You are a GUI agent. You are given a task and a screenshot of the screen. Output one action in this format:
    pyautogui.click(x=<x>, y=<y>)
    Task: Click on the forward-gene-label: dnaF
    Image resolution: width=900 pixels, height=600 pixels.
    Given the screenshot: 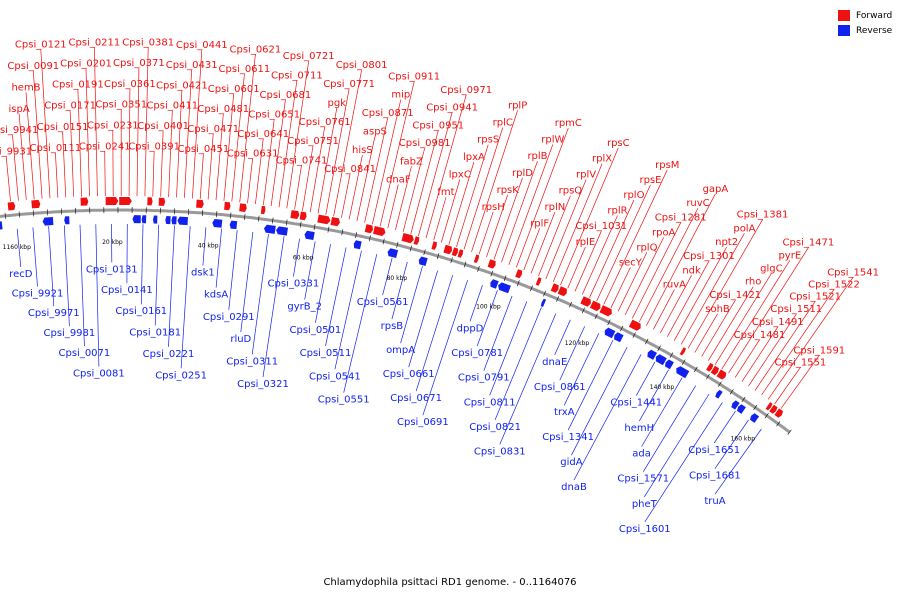 What is the action you would take?
    pyautogui.click(x=398, y=180)
    